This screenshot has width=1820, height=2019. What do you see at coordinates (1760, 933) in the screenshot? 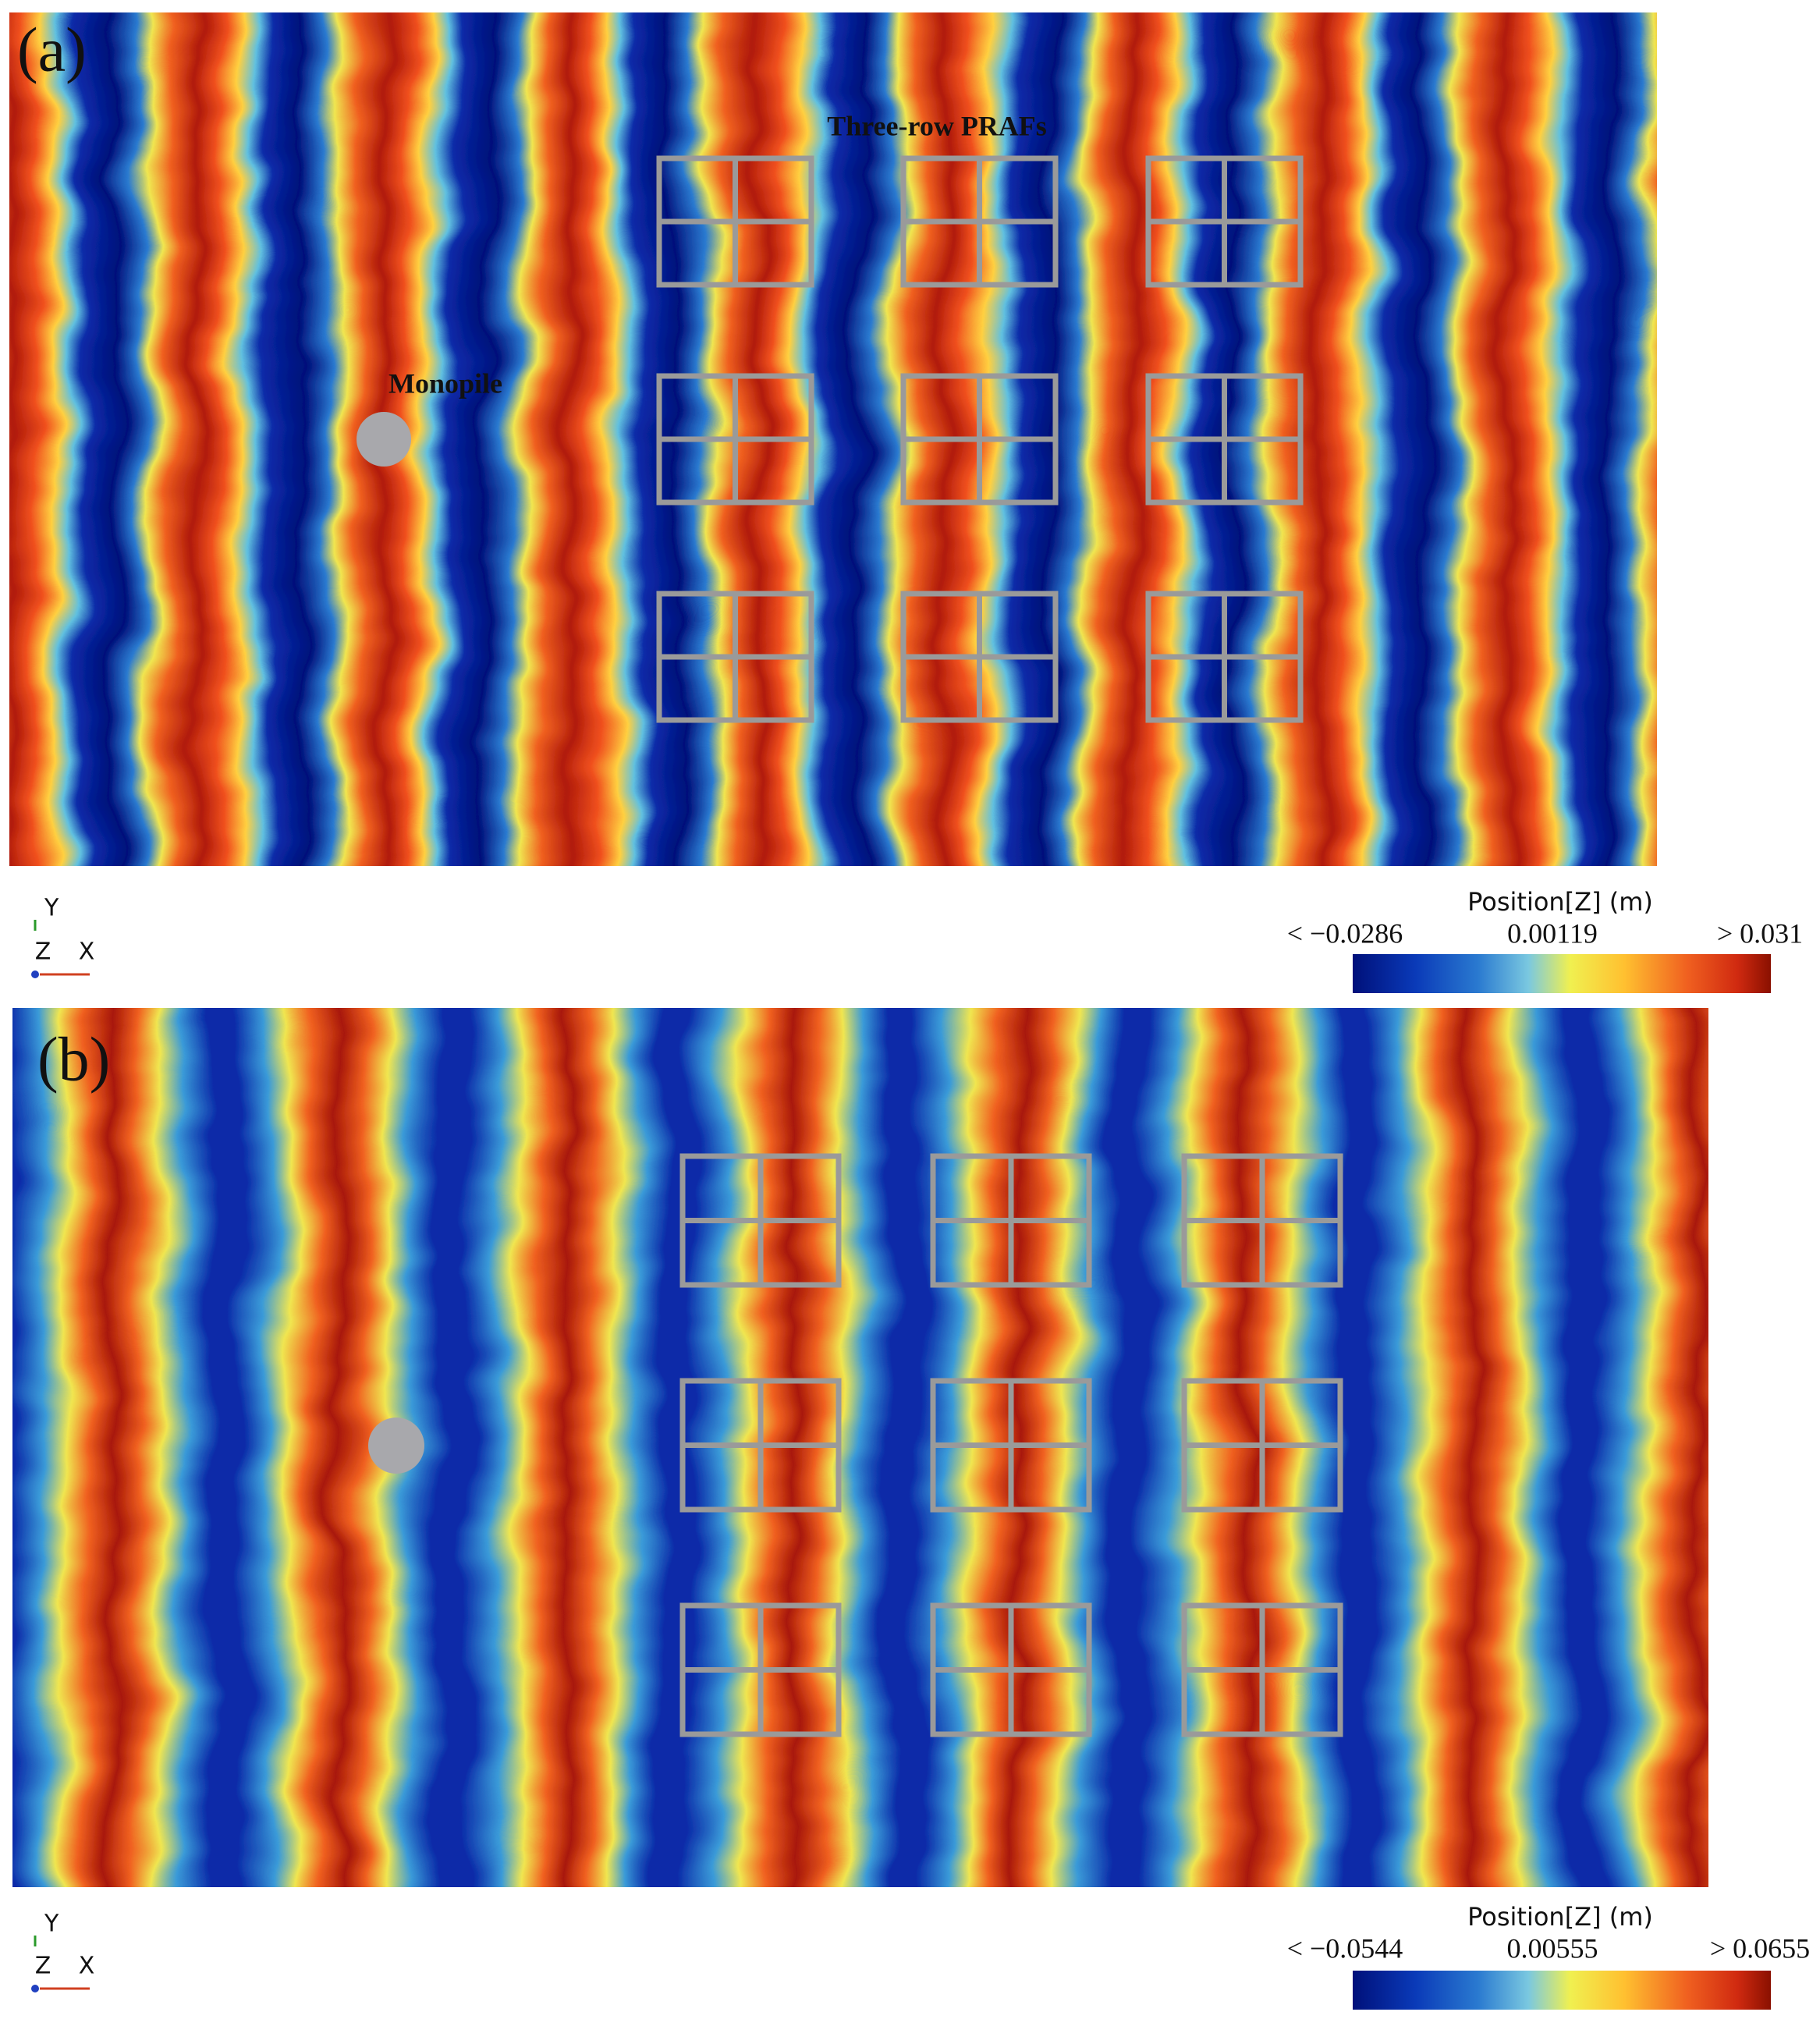
I see `legend-max: > 0.031` at bounding box center [1760, 933].